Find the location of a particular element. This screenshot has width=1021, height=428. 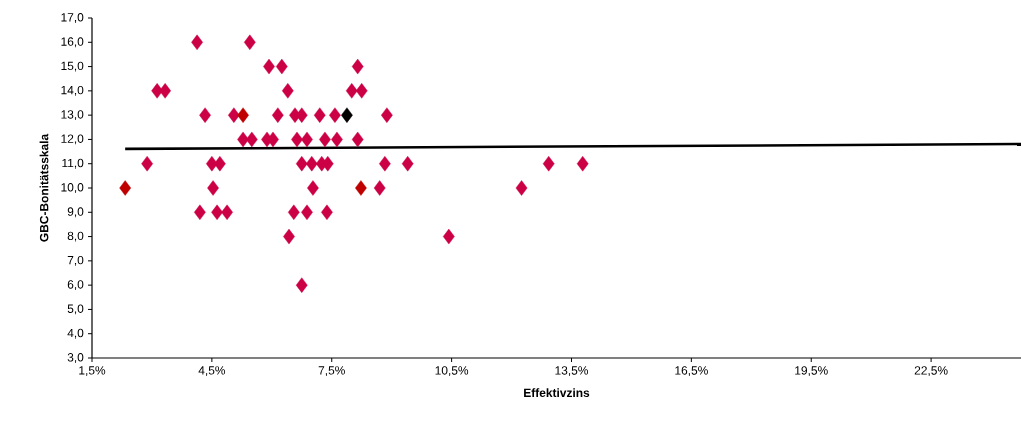

y-tick-label: 6,0 is located at coordinates (75, 285).